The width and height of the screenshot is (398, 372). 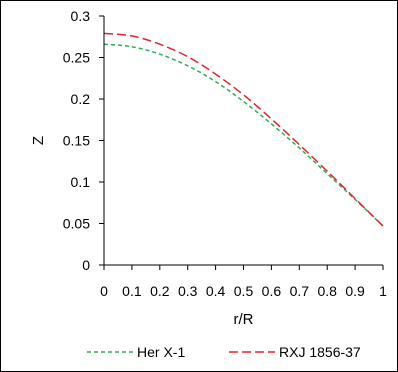 What do you see at coordinates (244, 291) in the screenshot?
I see `x-tick-label: 0.5` at bounding box center [244, 291].